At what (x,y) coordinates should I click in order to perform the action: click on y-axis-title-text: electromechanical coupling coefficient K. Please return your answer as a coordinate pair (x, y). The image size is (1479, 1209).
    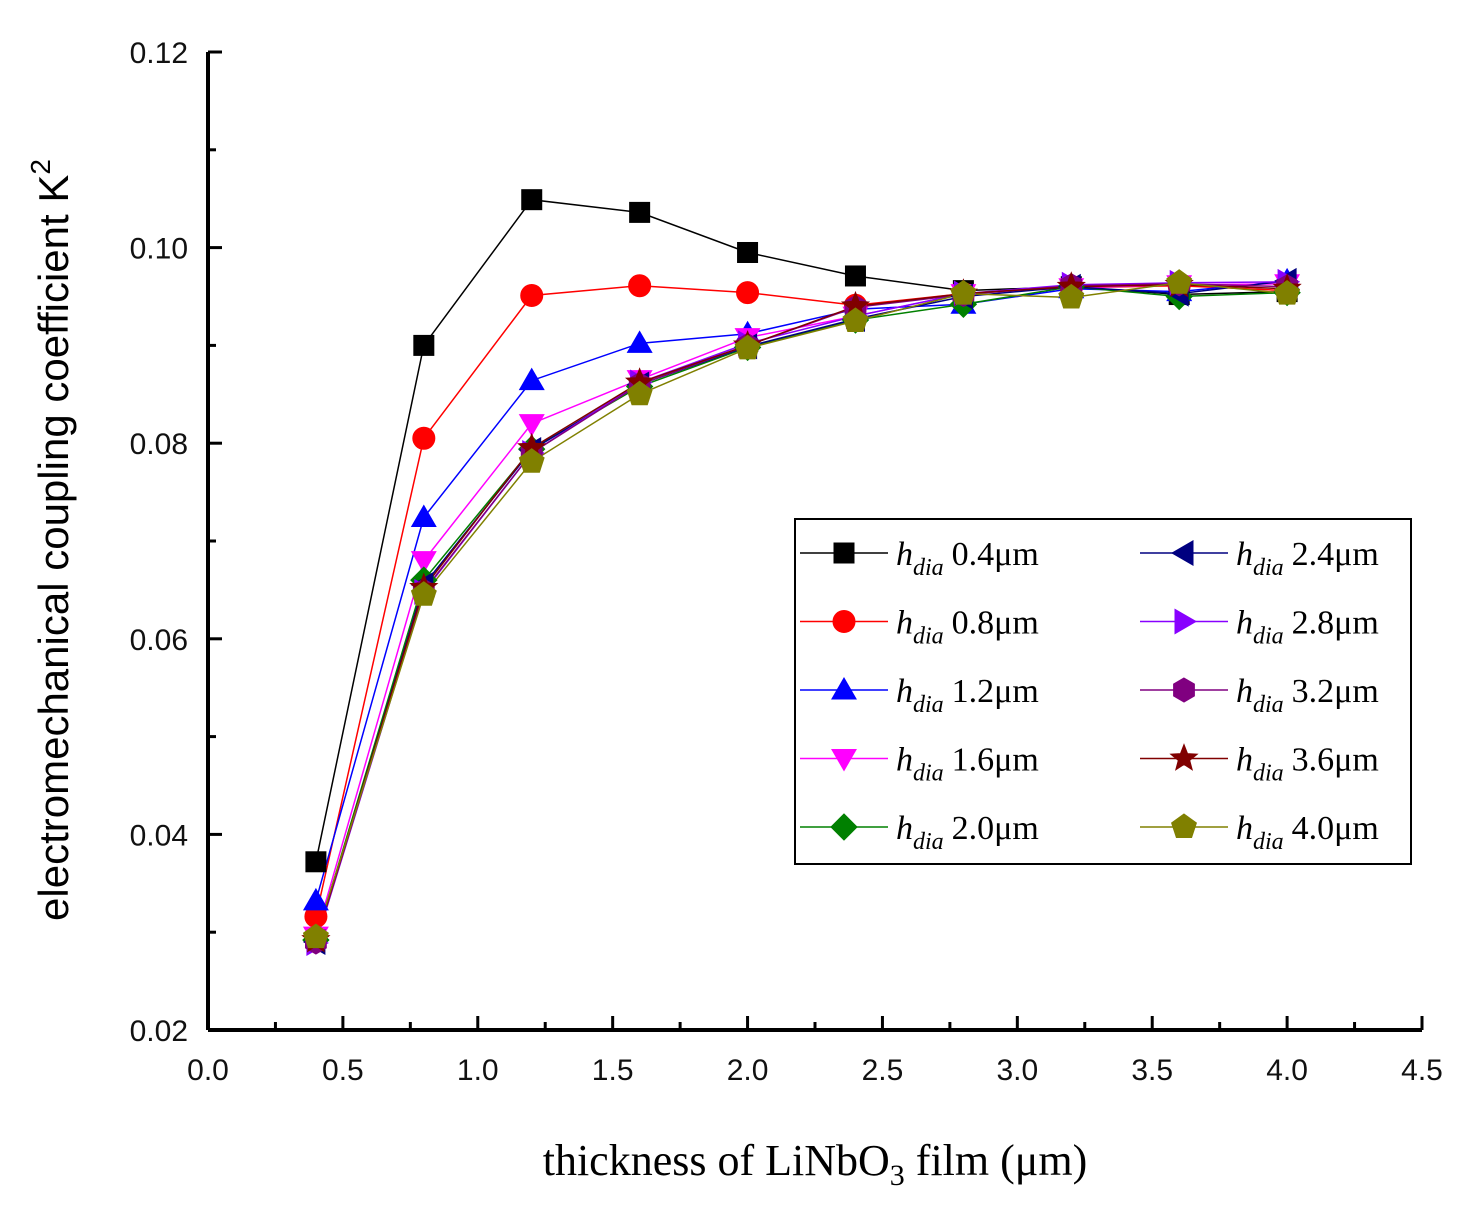
    Looking at the image, I should click on (53, 548).